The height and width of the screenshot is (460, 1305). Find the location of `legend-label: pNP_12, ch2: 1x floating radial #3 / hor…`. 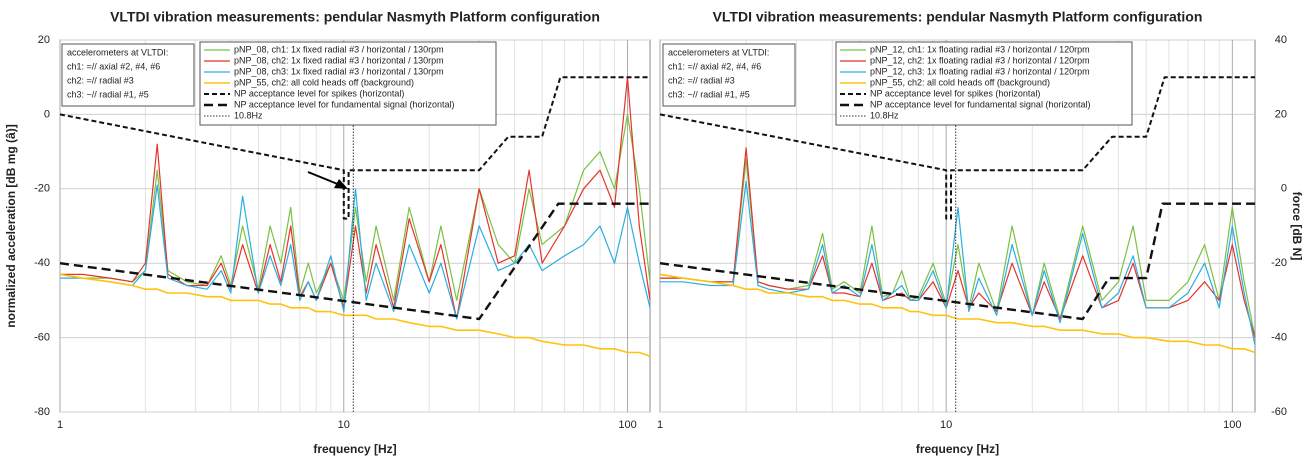

legend-label: pNP_12, ch2: 1x floating radial #3 / hor… is located at coordinates (980, 60).